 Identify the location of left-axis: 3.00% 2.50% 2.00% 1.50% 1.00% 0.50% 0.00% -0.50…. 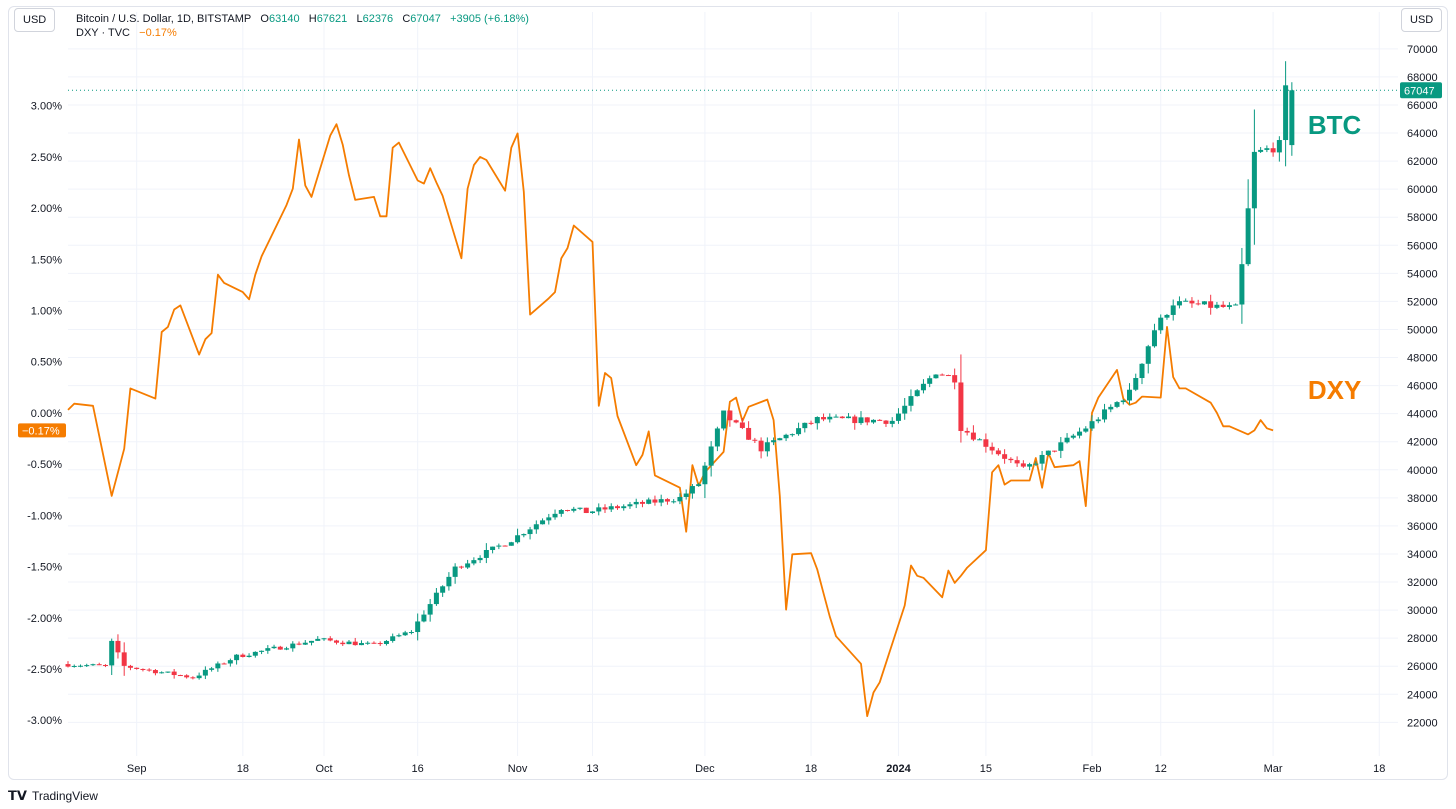
(42, 414).